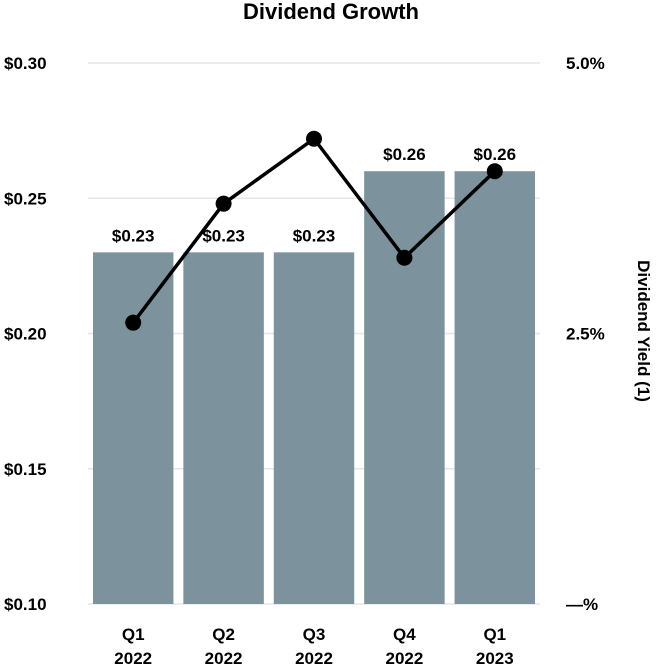 The height and width of the screenshot is (670, 660). I want to click on category-label-year: 2023, so click(495, 658).